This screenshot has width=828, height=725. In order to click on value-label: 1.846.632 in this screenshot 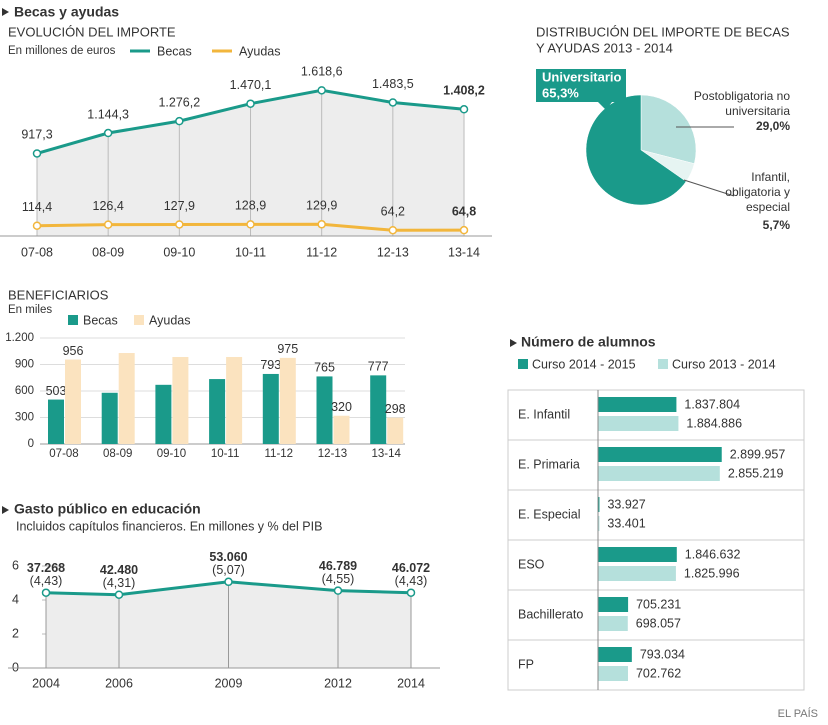, I will do `click(713, 554)`.